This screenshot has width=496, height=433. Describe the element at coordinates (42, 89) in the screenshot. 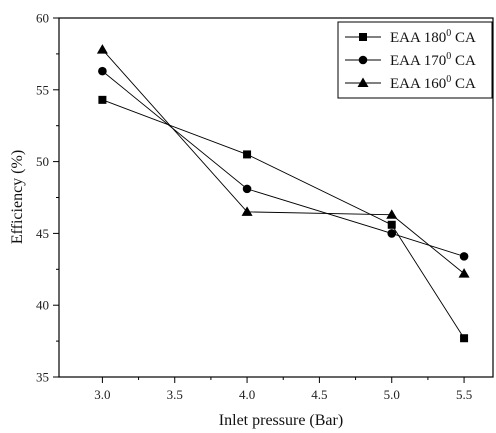

I see `y-tick-label: 55` at that location.